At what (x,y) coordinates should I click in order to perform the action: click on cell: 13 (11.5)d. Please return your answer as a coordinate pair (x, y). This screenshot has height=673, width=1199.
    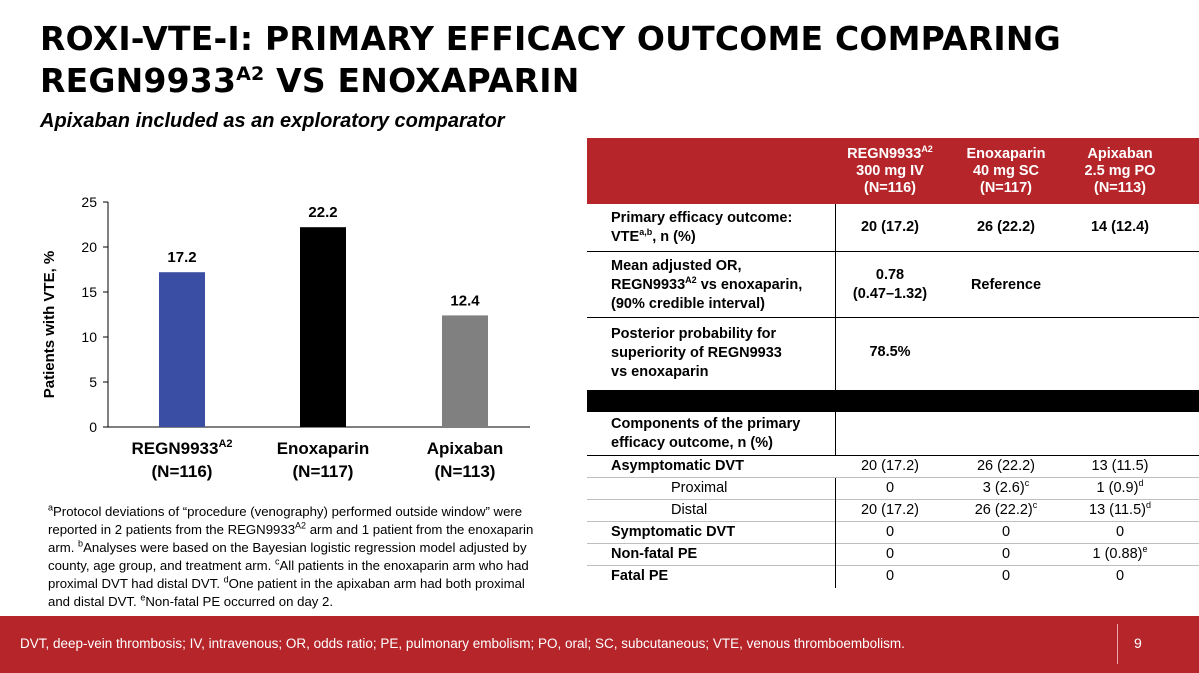
    Looking at the image, I should click on (1120, 509).